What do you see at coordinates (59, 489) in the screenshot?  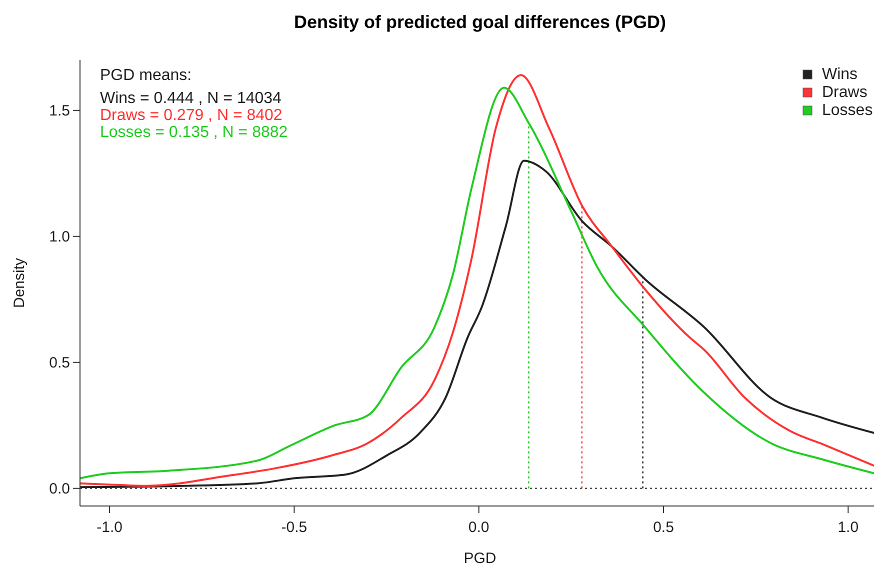 I see `y-tick-label: 0.0` at bounding box center [59, 489].